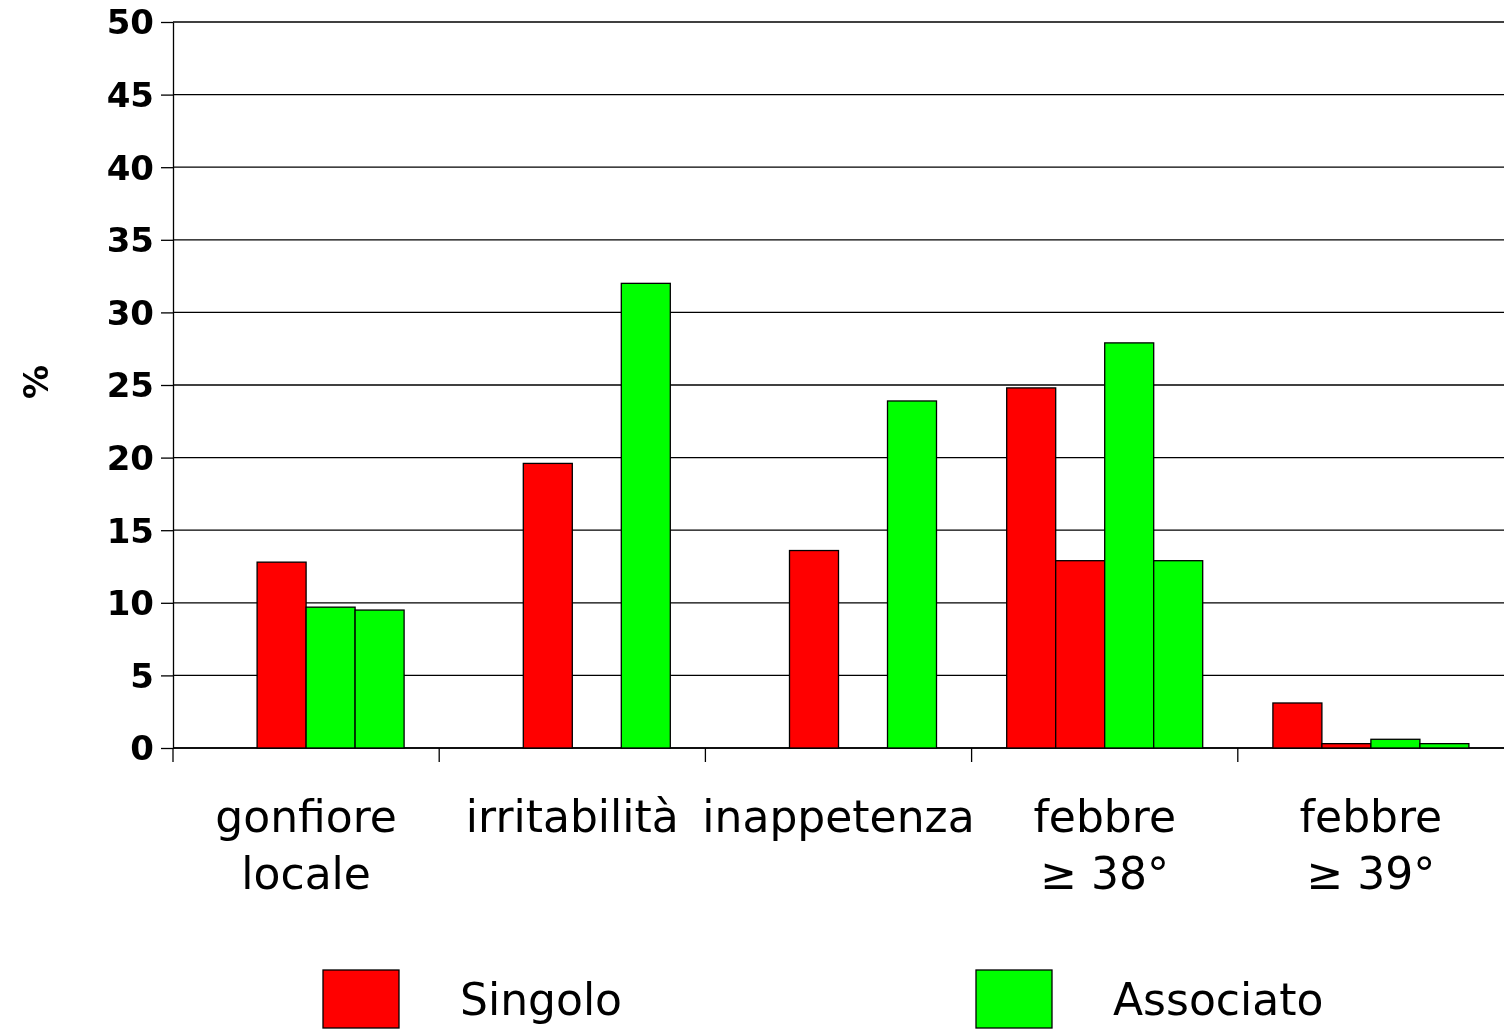  Describe the element at coordinates (130, 312) in the screenshot. I see `y-tick-label: 30` at that location.